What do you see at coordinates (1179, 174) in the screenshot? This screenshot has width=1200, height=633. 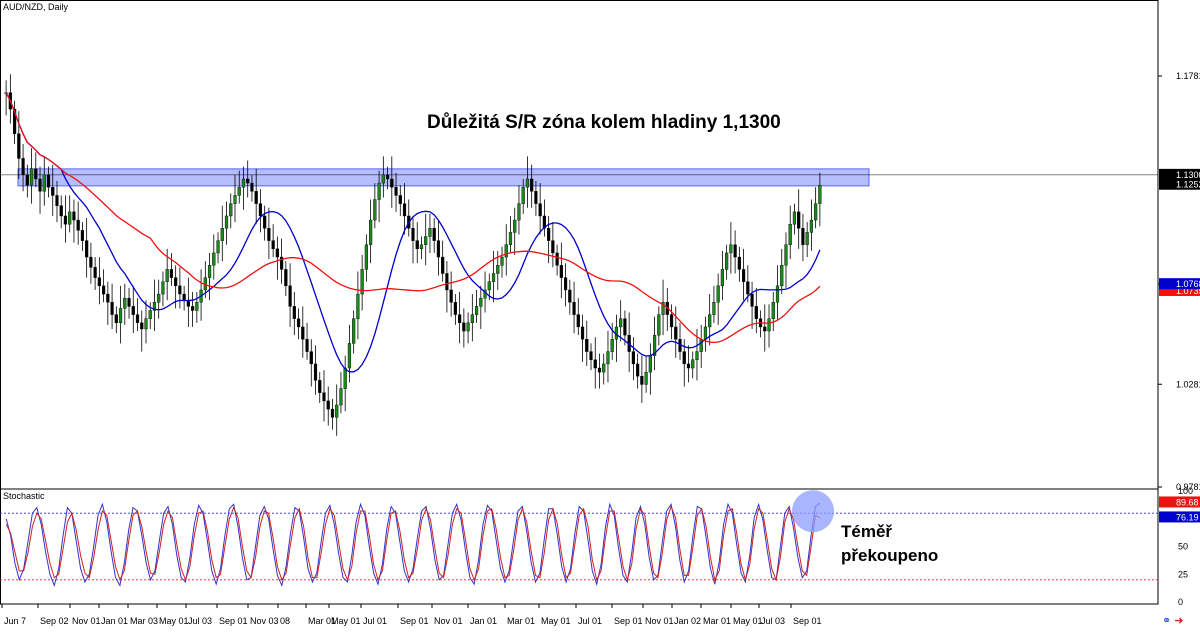 I see `current-level-marker-bg` at bounding box center [1179, 174].